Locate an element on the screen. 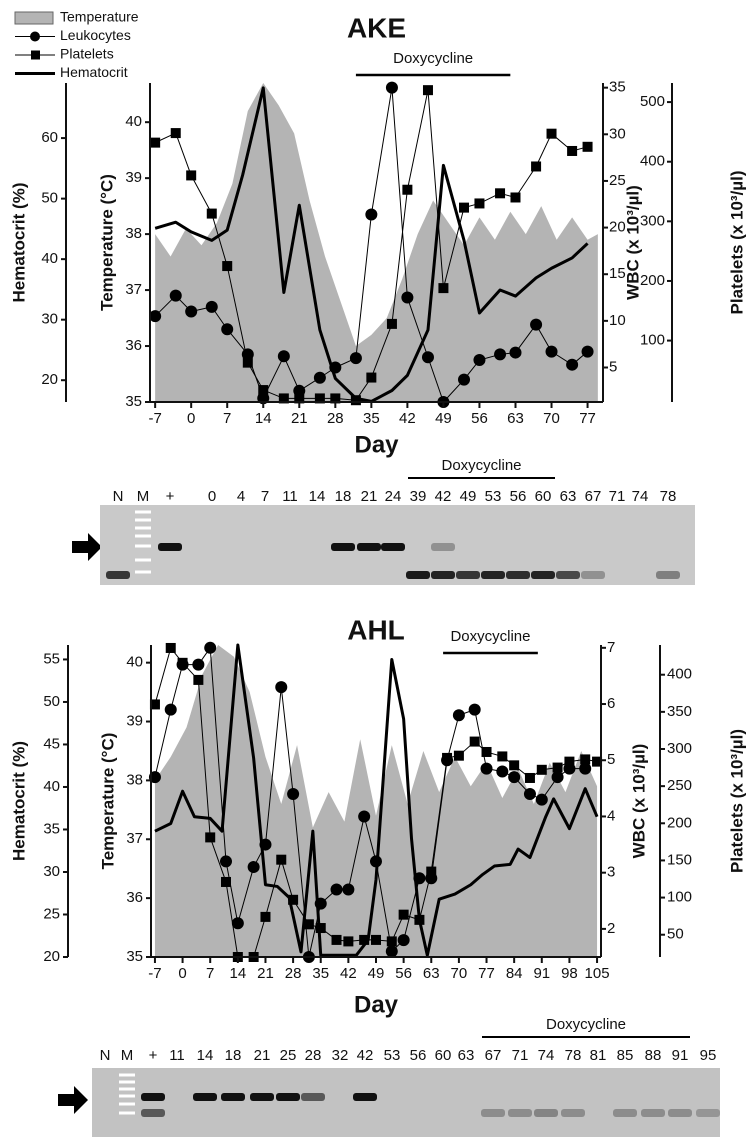  legend-label: Temperature is located at coordinates (99, 17).